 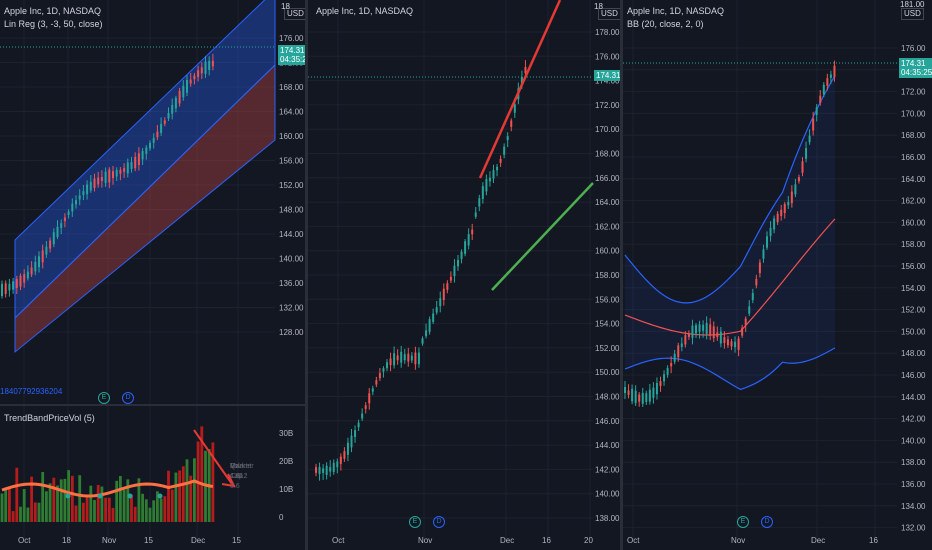 I want to click on support-trendline, so click(x=542, y=236).